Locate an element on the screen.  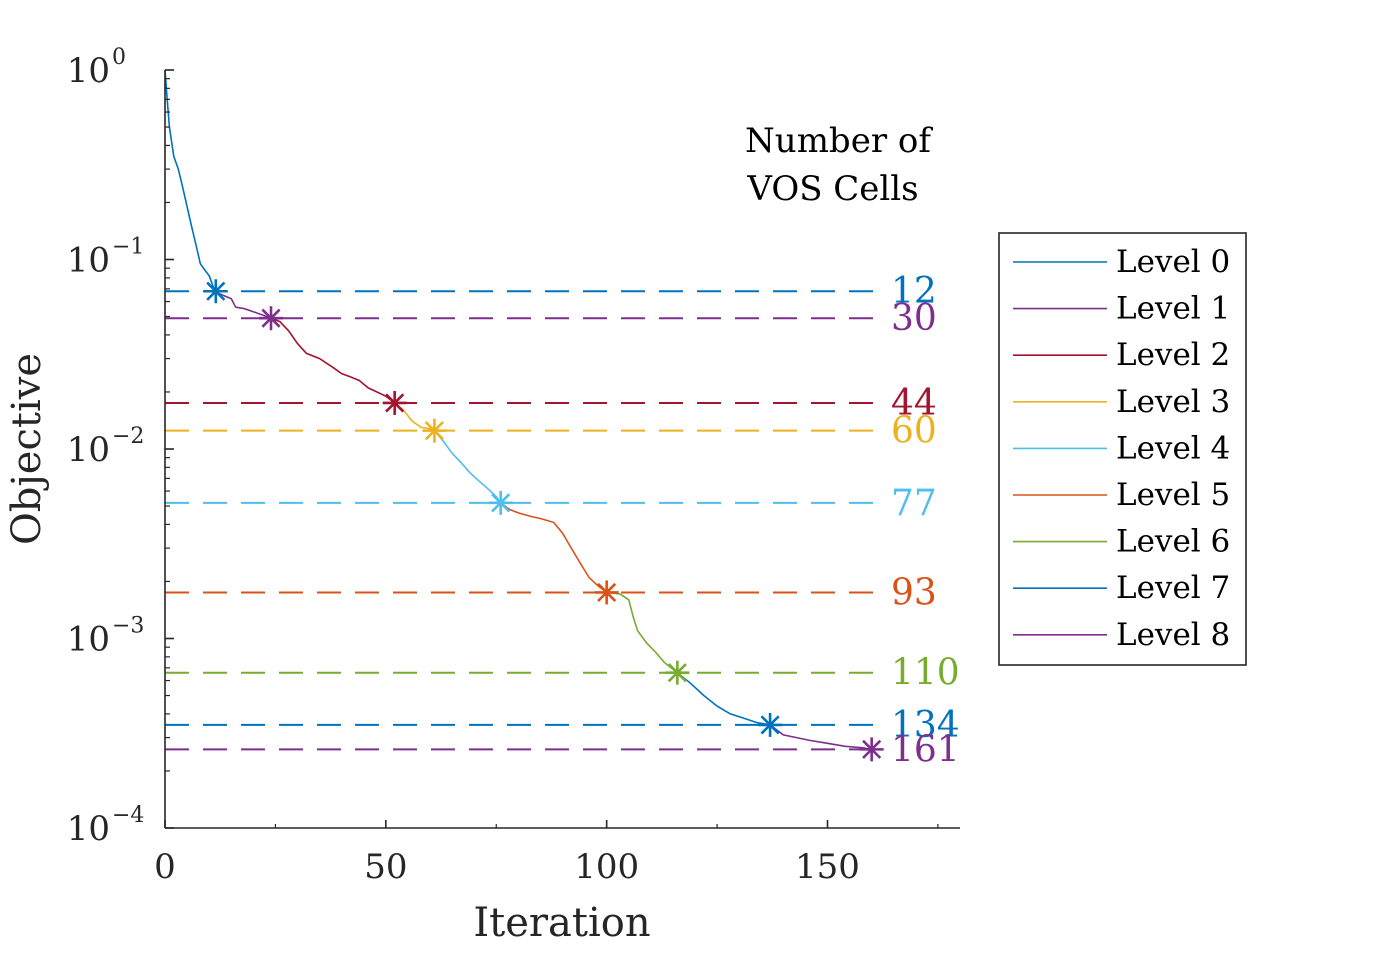
cell-count-label-2: 44 is located at coordinates (914, 403).